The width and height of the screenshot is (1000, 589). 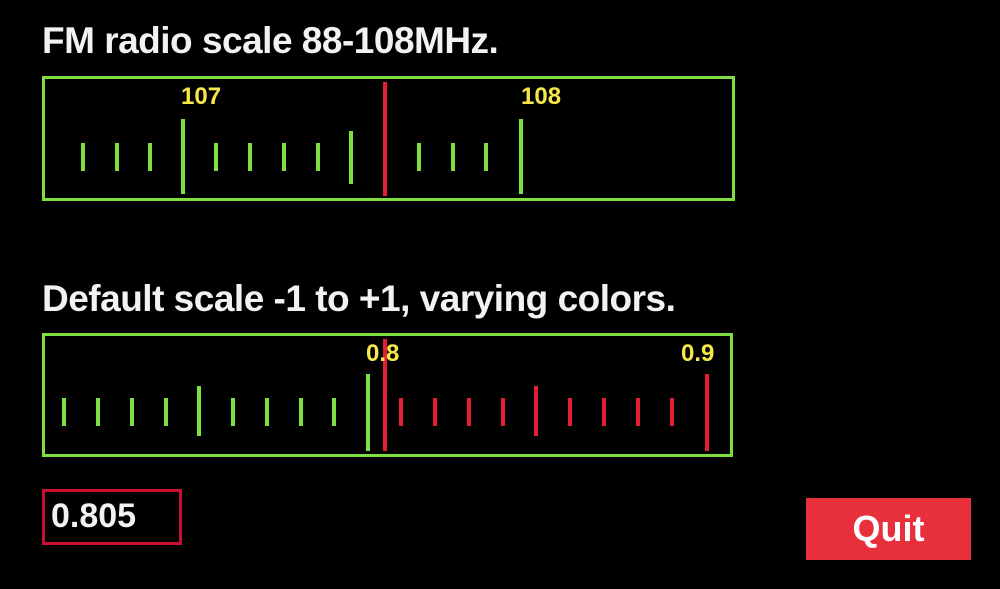 I want to click on default-tick-major-0.9, so click(x=707, y=412).